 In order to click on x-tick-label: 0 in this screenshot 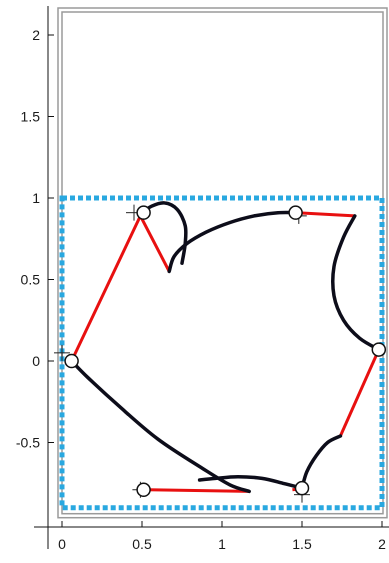, I will do `click(62, 544)`.